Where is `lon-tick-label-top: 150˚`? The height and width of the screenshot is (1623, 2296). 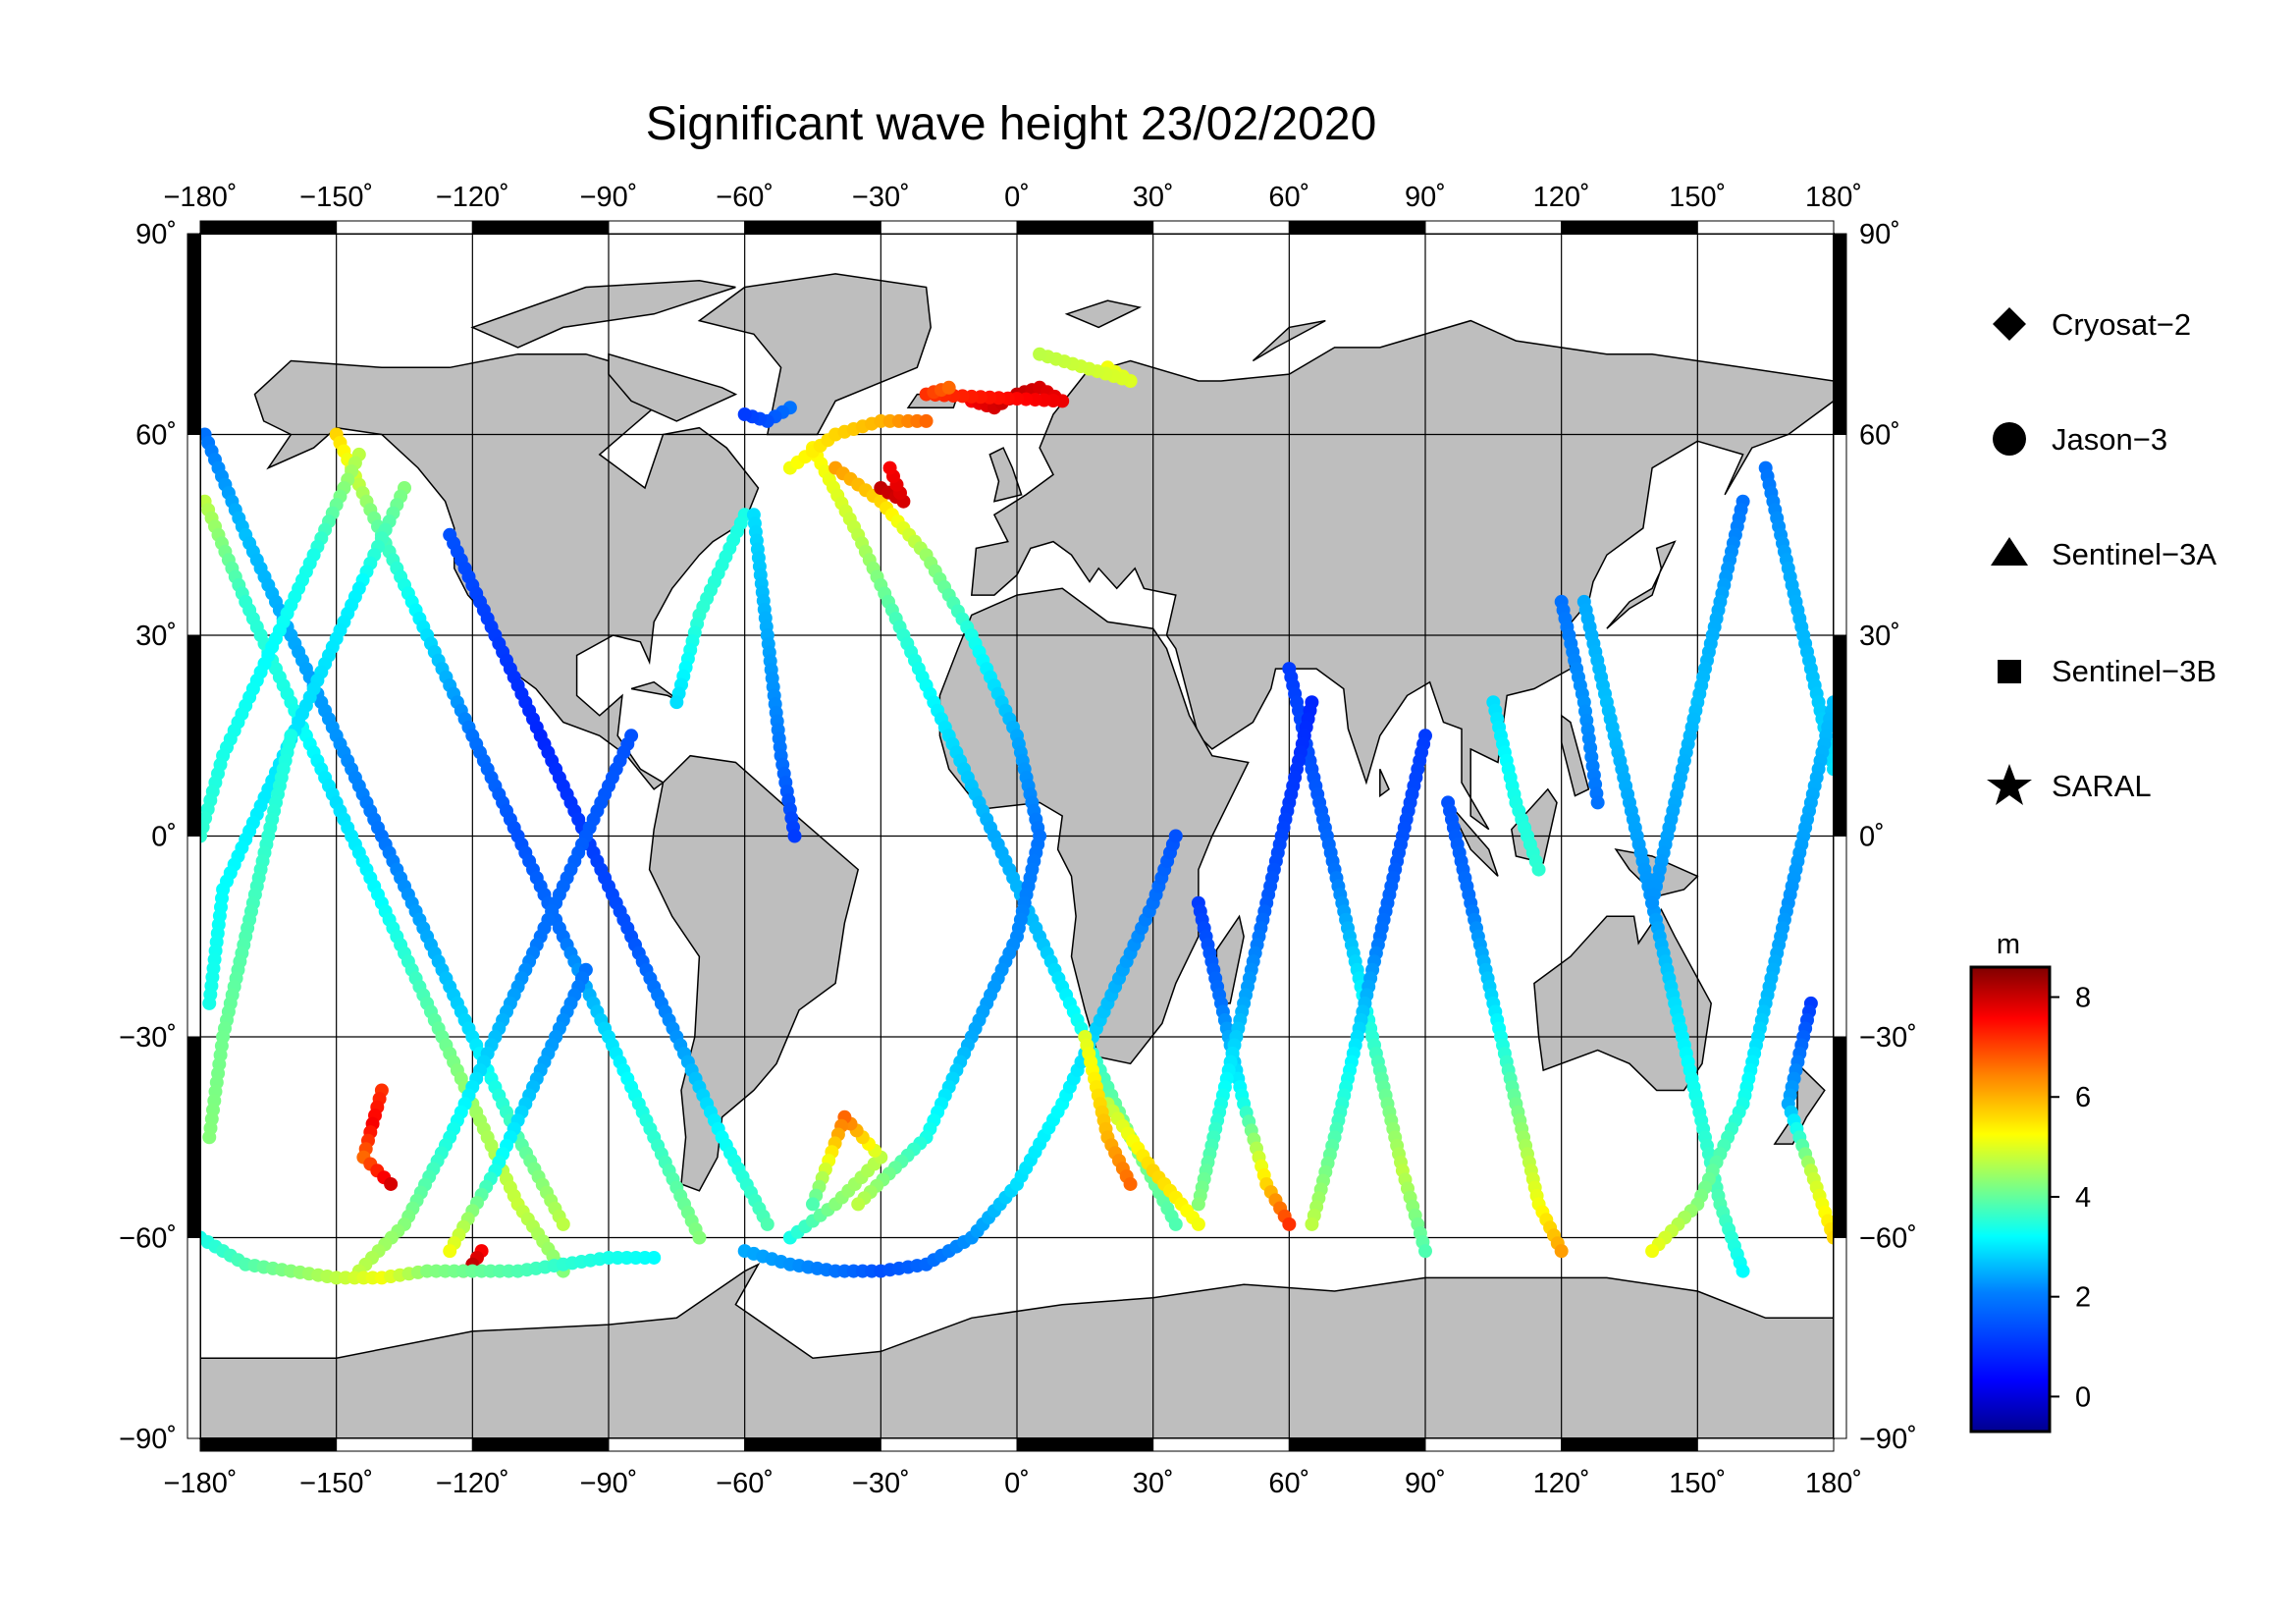
lon-tick-label-top: 150˚ is located at coordinates (1697, 198).